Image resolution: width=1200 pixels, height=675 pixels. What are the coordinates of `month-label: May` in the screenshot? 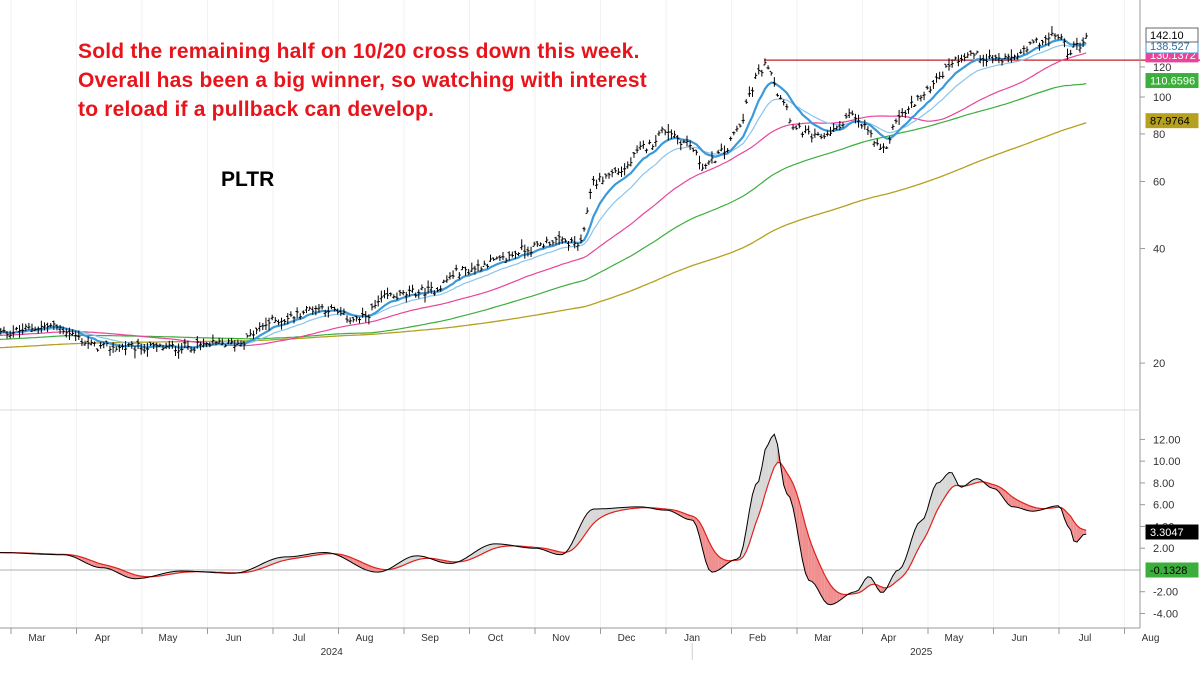 It's located at (954, 638).